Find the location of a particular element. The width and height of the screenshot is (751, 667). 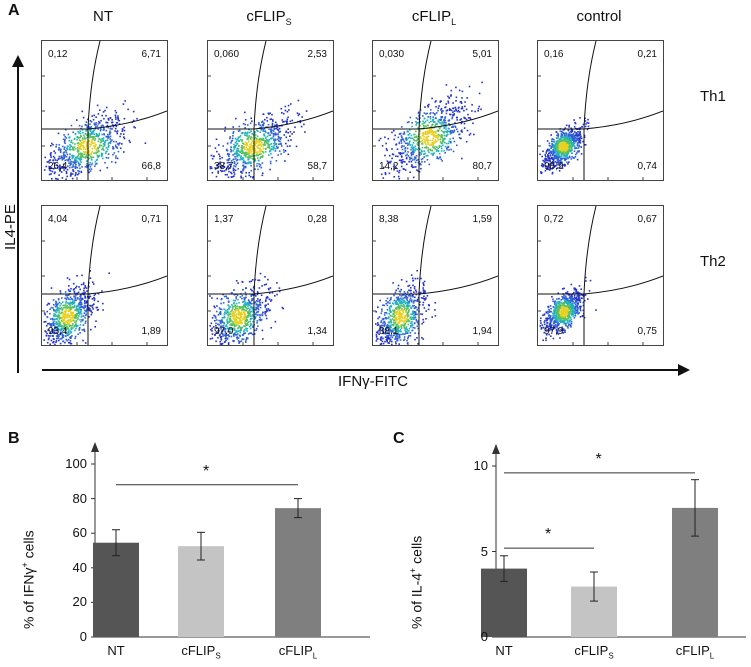

quadrant-value-tr: 0,71 is located at coordinates (151, 219).